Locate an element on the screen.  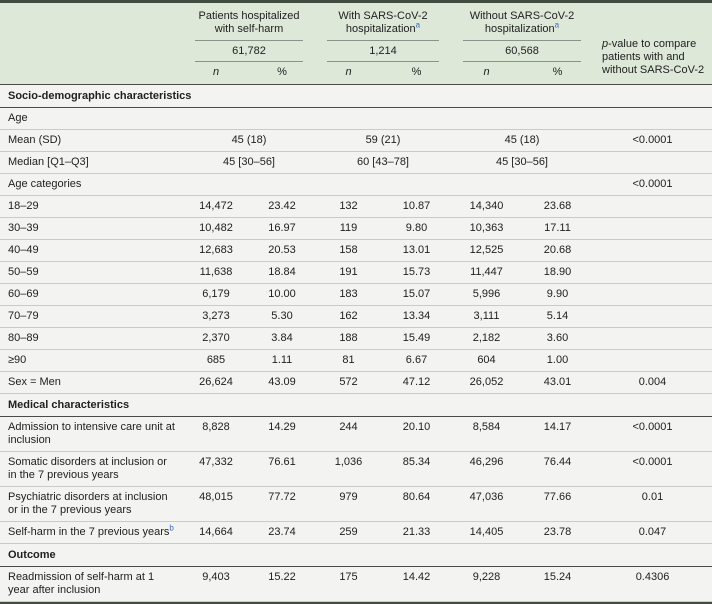
value-cell: 191 is located at coordinates (348, 272).